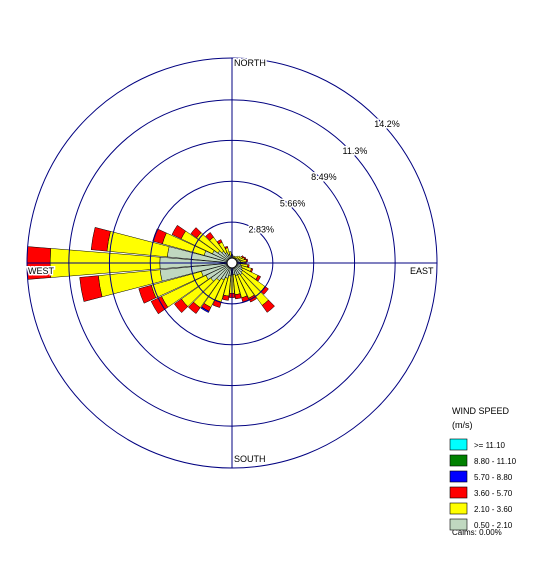 The width and height of the screenshot is (536, 561). Describe the element at coordinates (41, 271) in the screenshot. I see `compass-label: WEST` at that location.